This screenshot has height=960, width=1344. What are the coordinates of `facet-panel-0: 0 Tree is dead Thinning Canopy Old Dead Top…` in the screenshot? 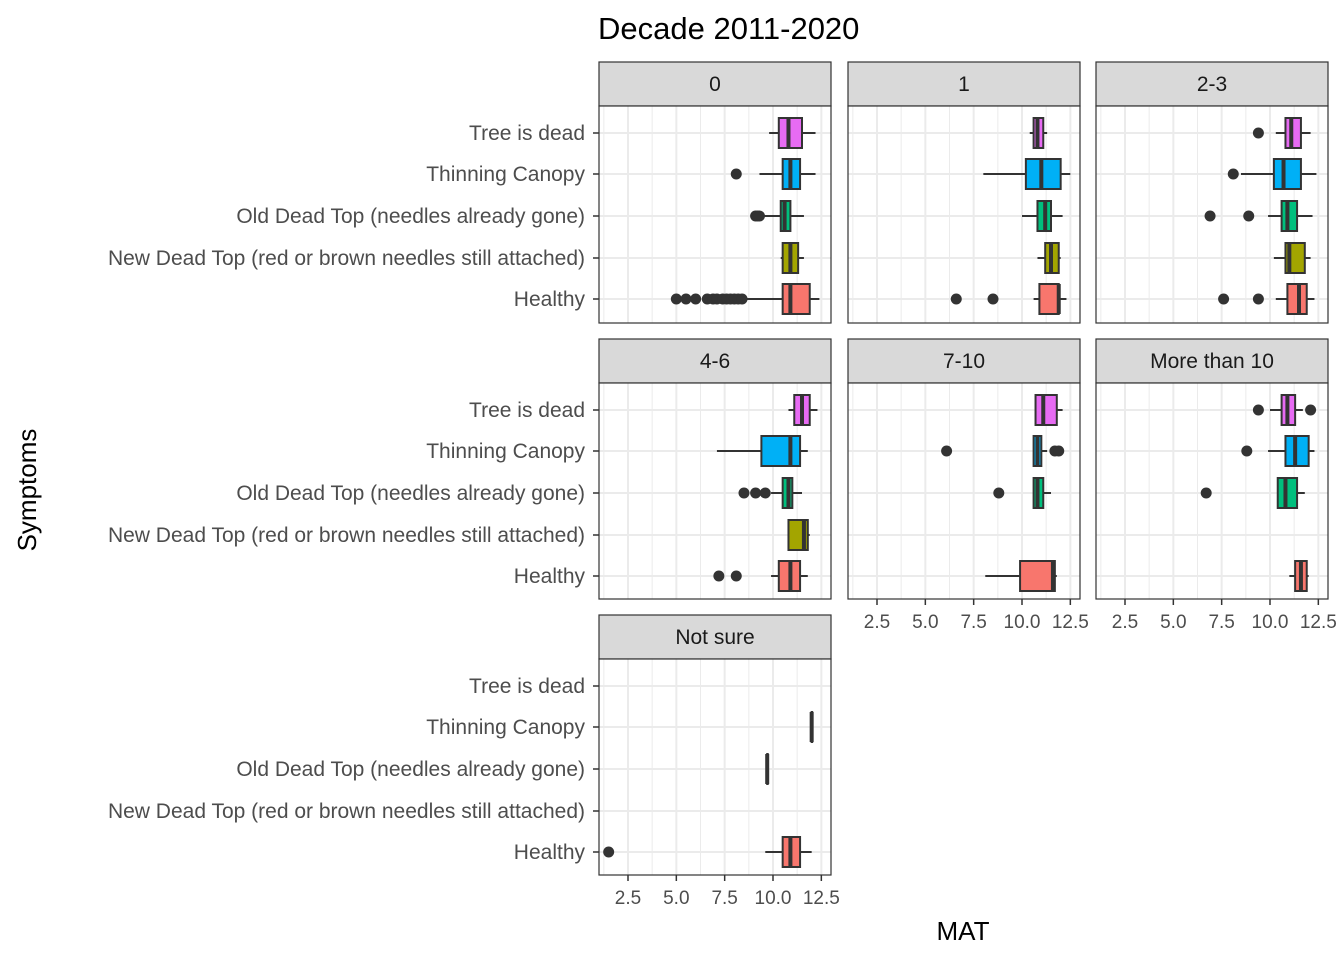 It's located at (470, 192).